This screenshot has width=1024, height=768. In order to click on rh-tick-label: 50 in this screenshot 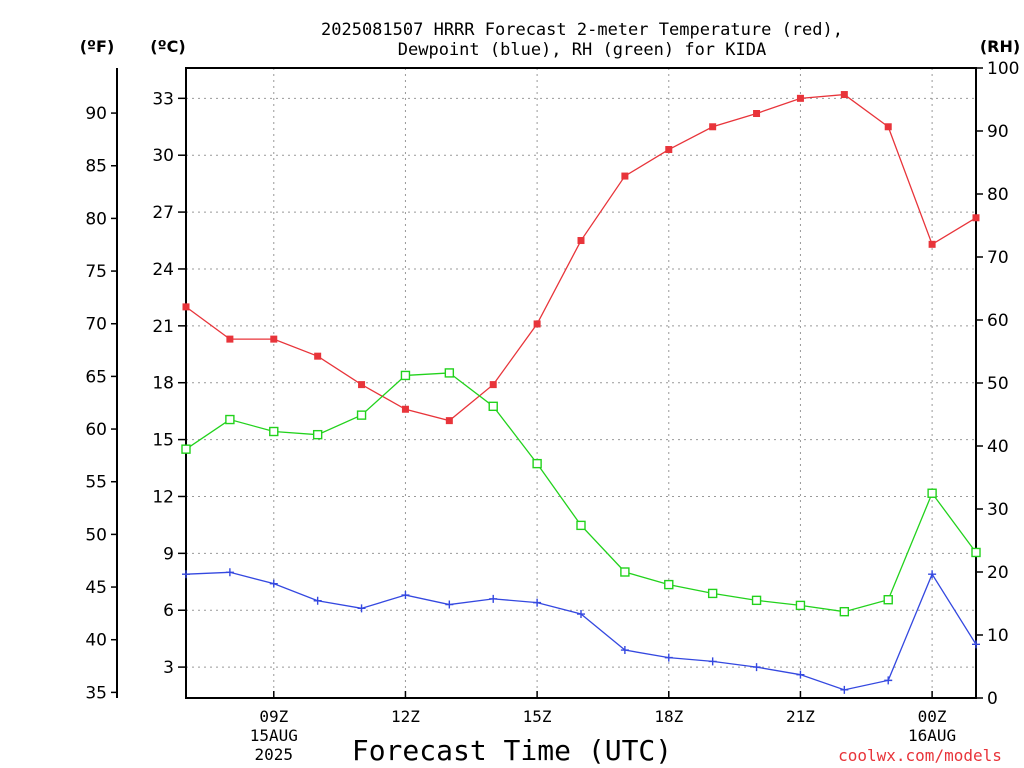, I will do `click(998, 384)`.